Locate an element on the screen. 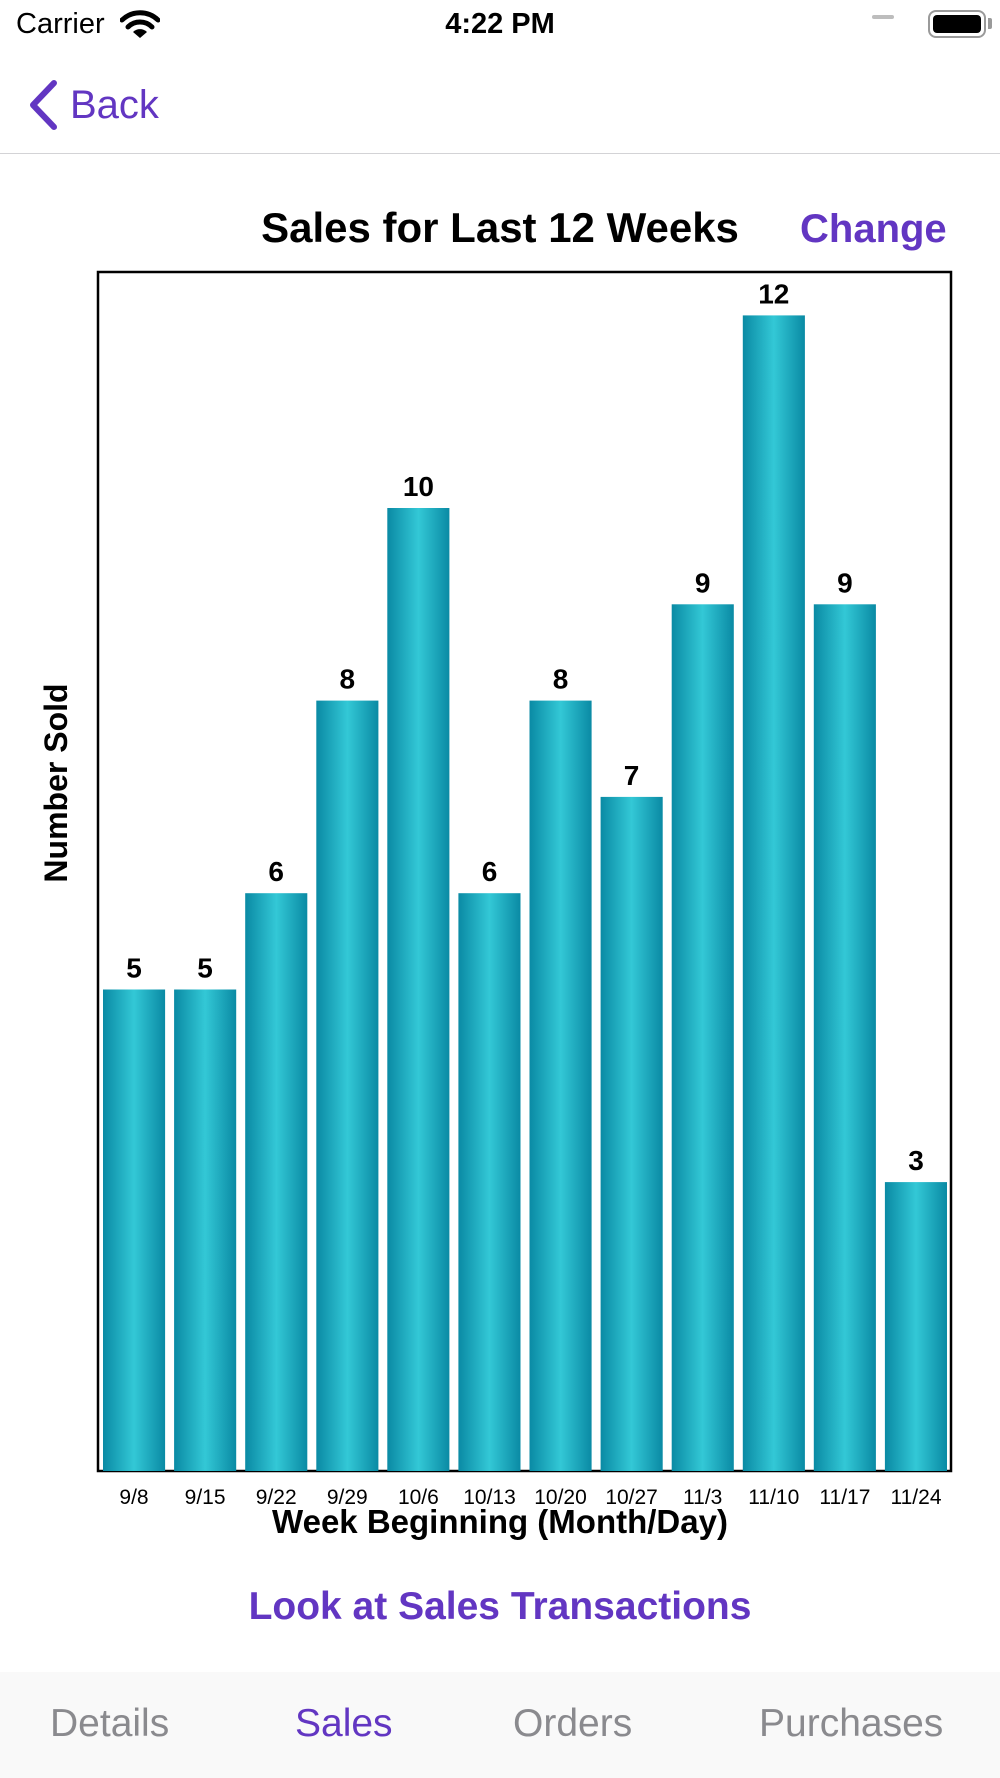  x-tick-label: 11/24 is located at coordinates (916, 1497).